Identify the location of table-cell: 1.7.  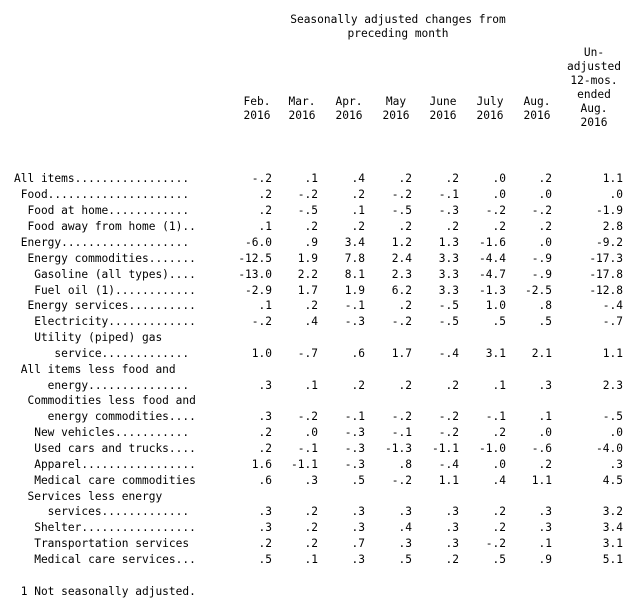
(307, 290).